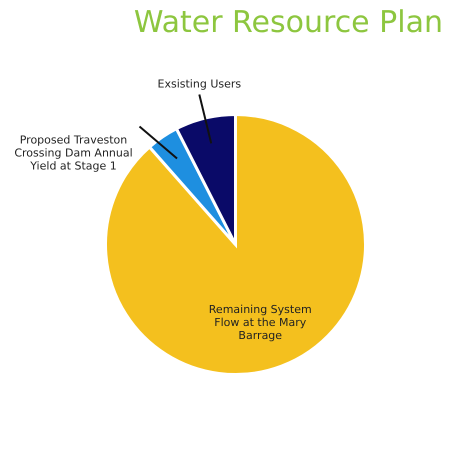  I want to click on slice-label: Exsisting Users, so click(200, 84).